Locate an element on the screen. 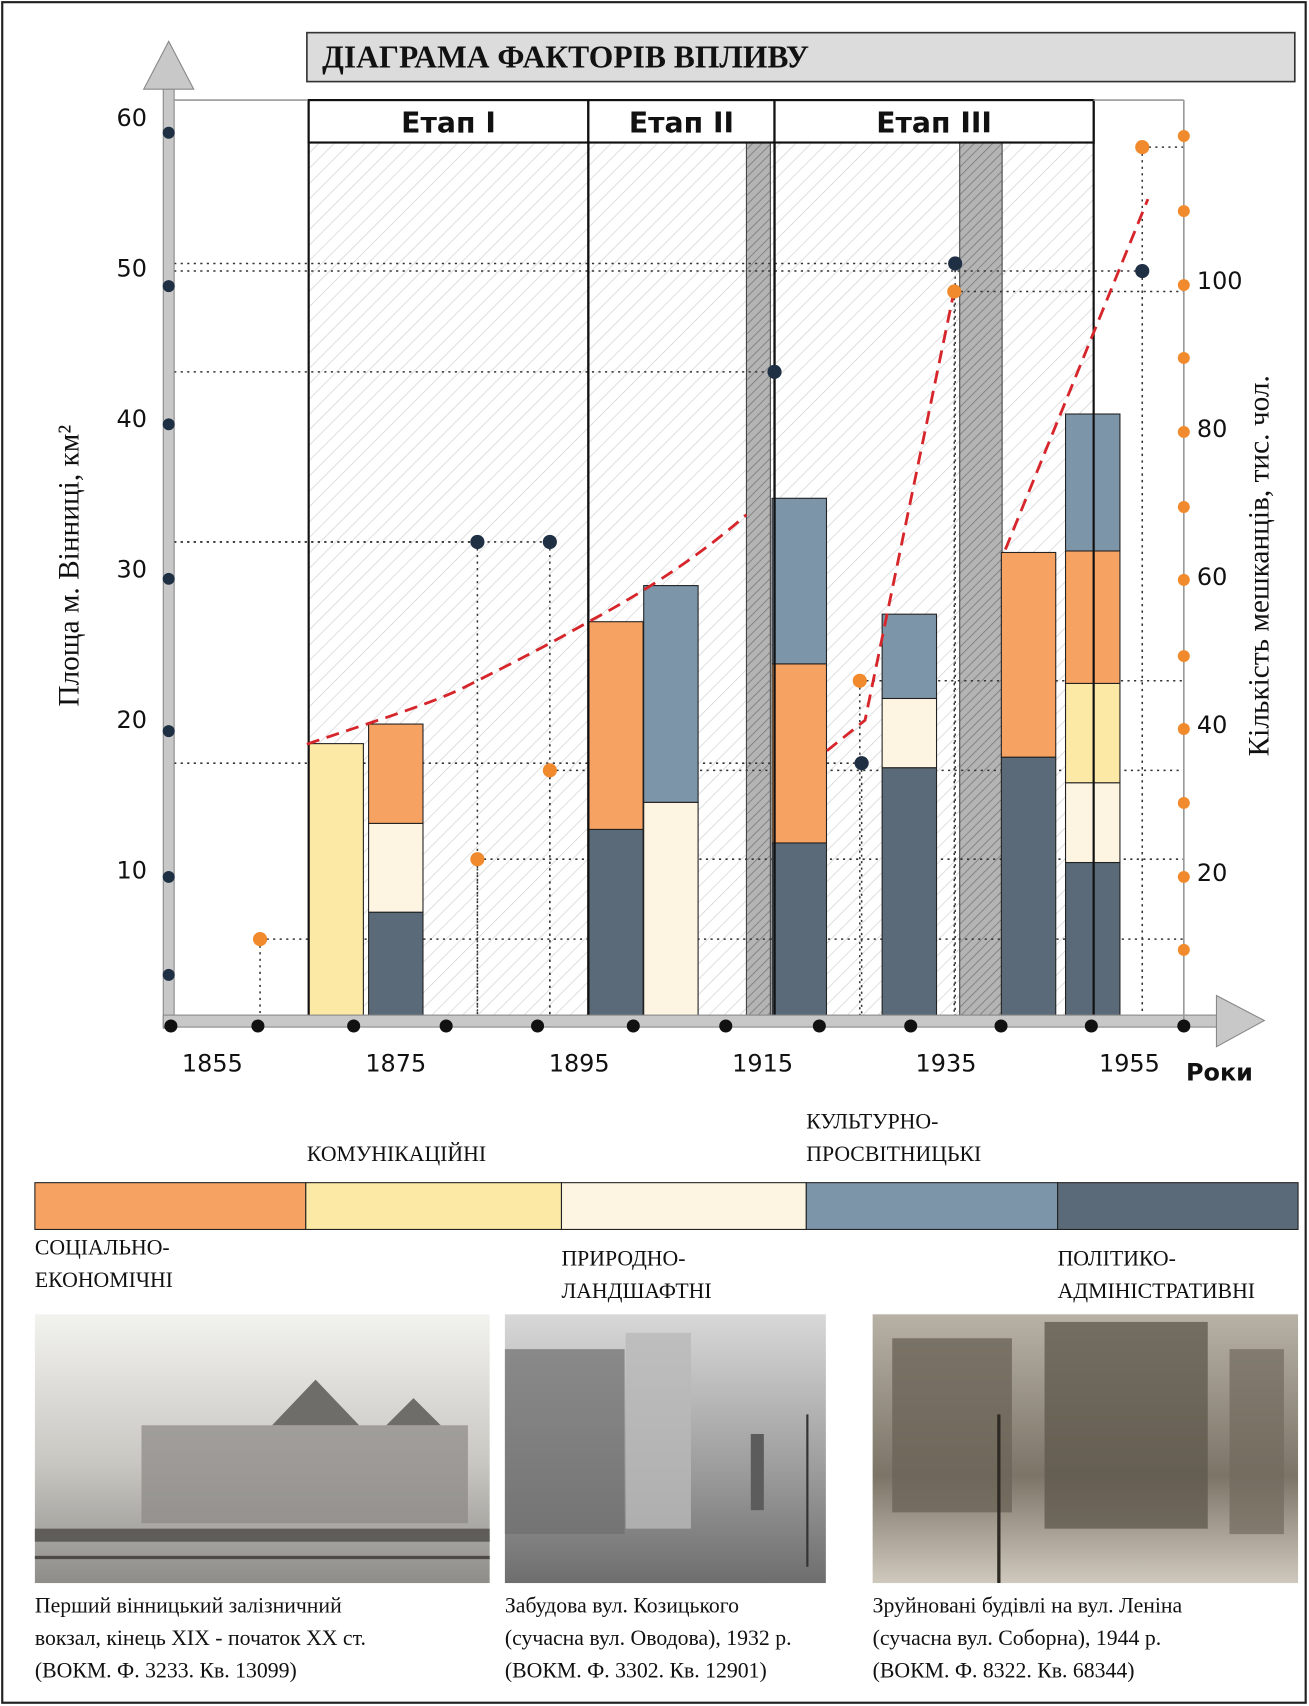  legend-label: СОЦІАЛЬНО-ЕКОНОМІЧНІ is located at coordinates (104, 1263).